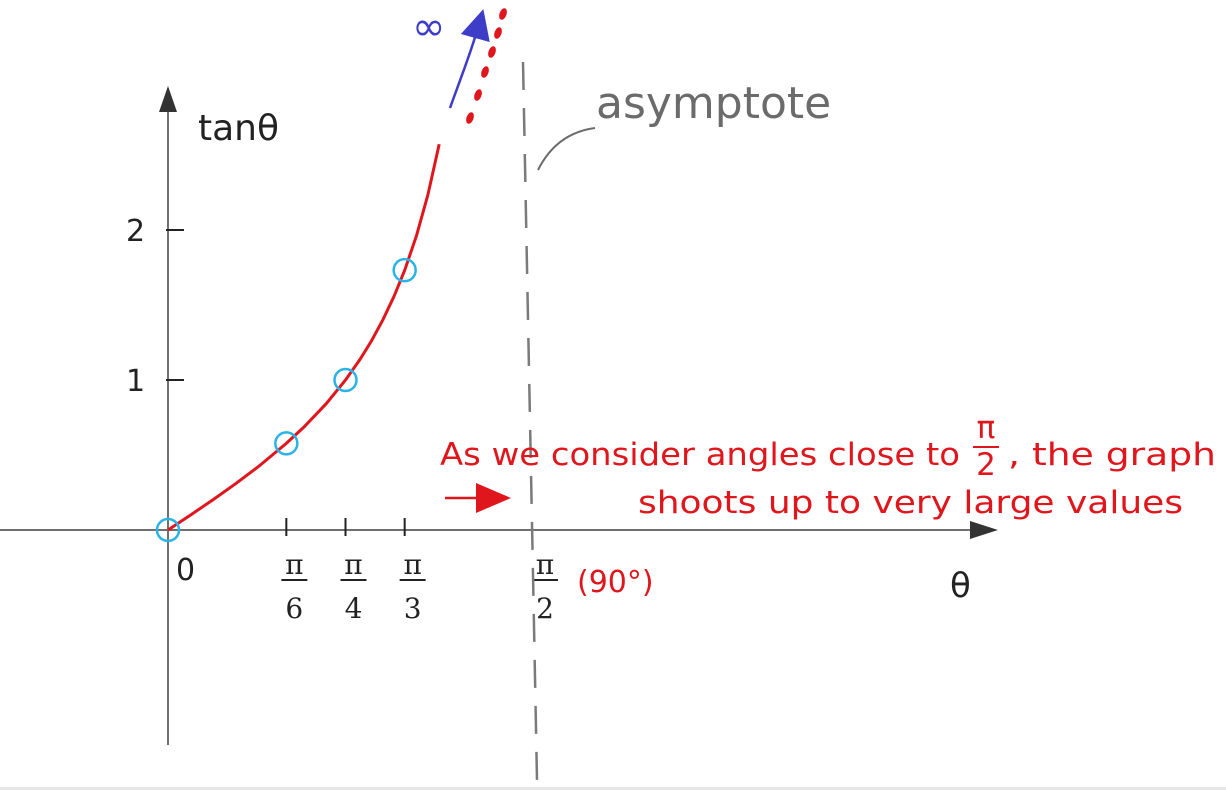  What do you see at coordinates (185, 570) in the screenshot?
I see `x-tick-label: 0` at bounding box center [185, 570].